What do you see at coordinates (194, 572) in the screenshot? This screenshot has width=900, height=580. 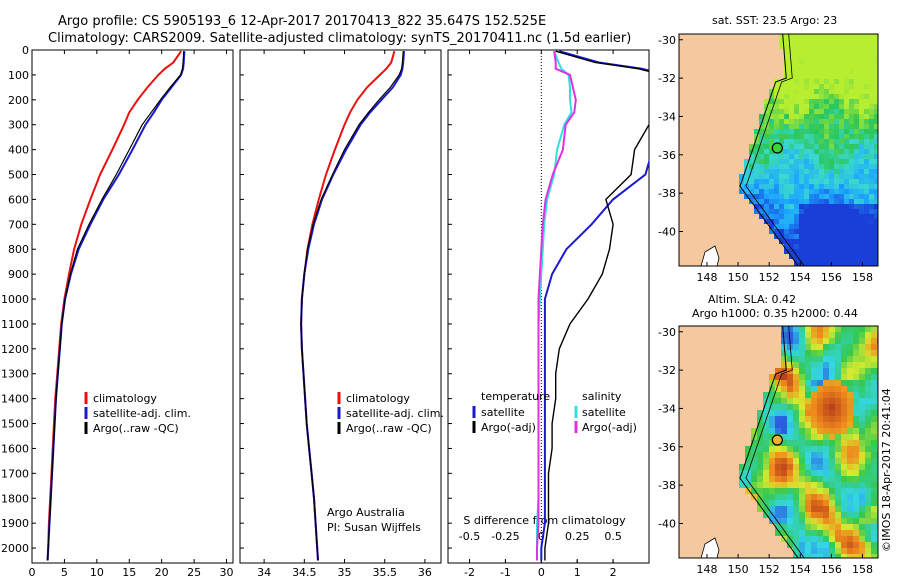 I see `x-tick-label: 25` at bounding box center [194, 572].